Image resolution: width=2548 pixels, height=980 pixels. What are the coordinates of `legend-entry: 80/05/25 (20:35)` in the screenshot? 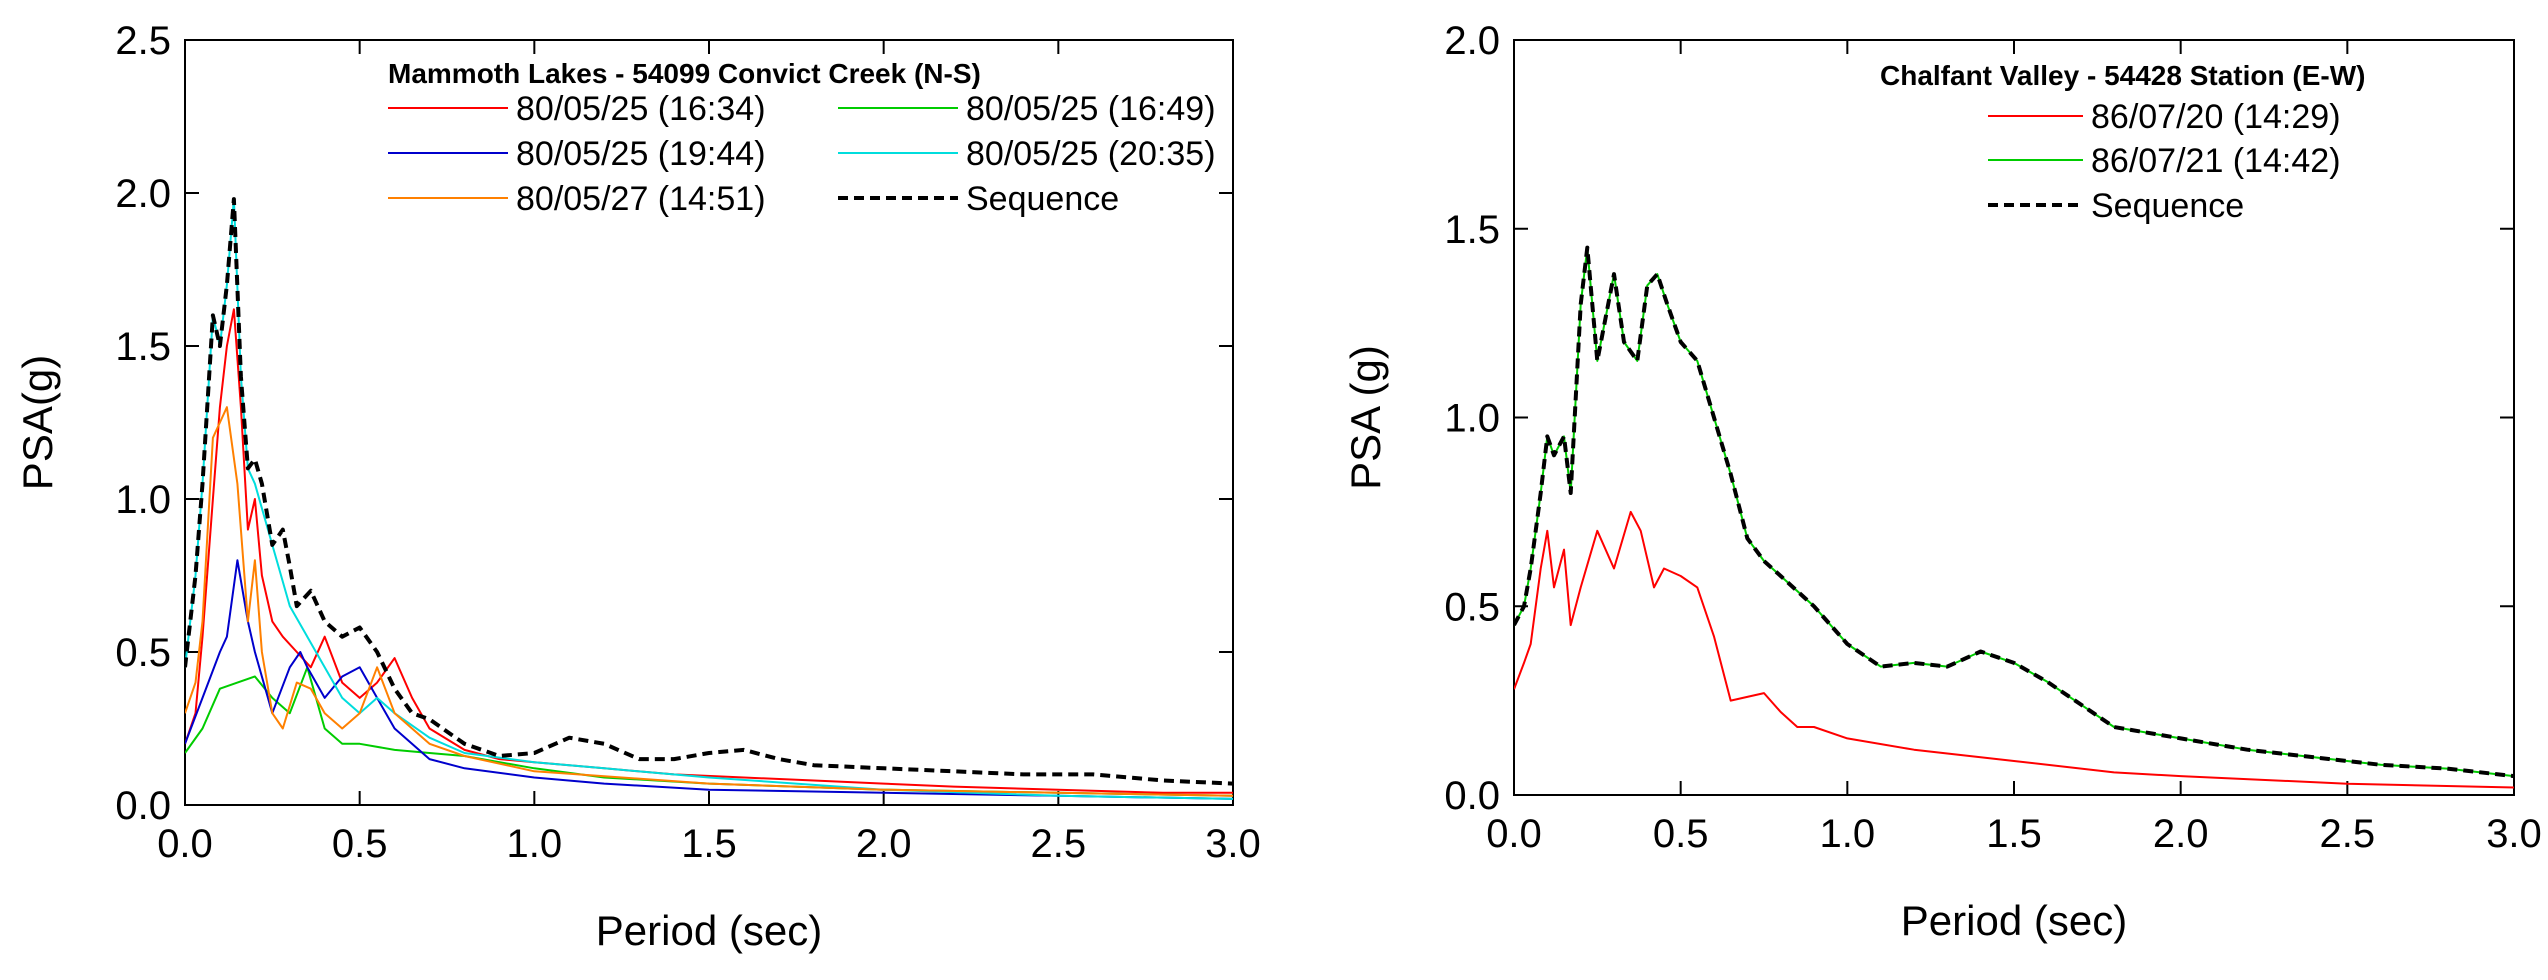 It's located at (1091, 154).